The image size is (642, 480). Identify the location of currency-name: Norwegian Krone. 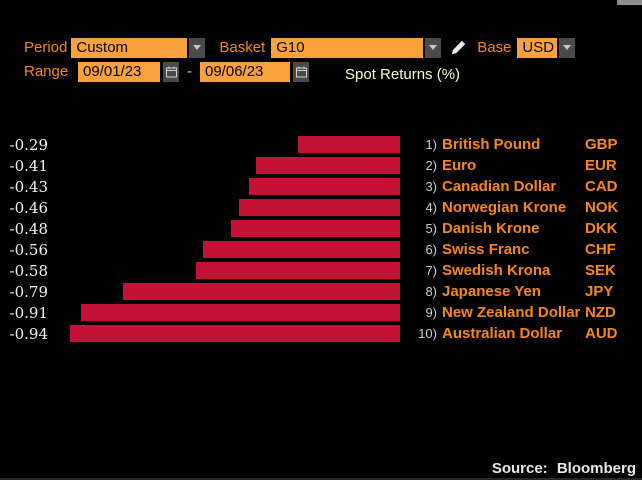
(504, 207).